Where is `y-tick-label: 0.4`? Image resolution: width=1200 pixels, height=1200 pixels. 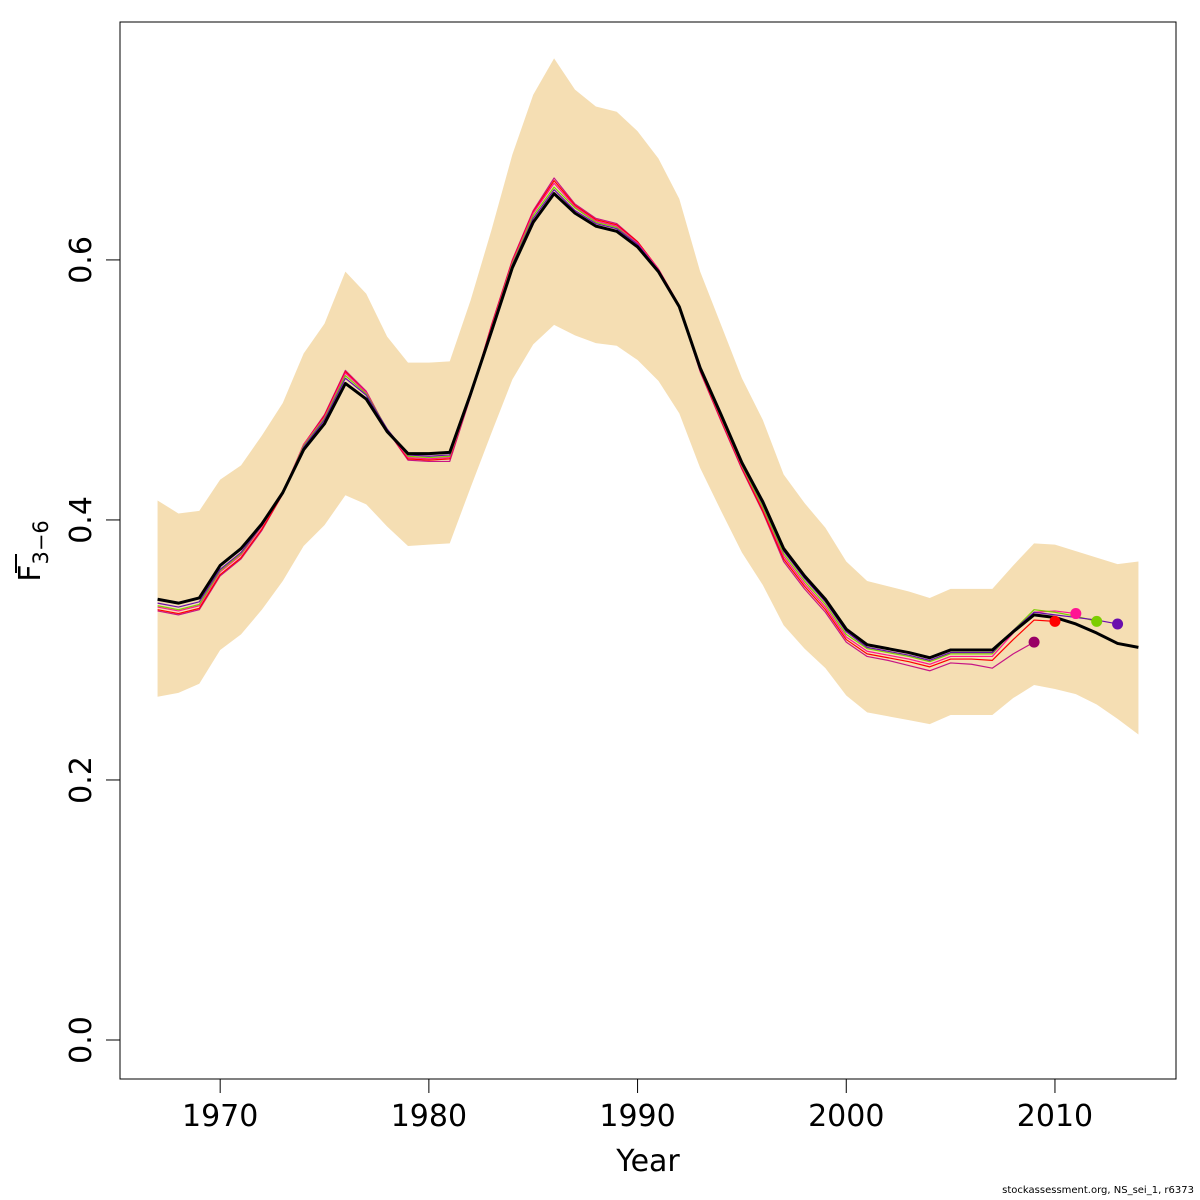
y-tick-label: 0.4 is located at coordinates (81, 520).